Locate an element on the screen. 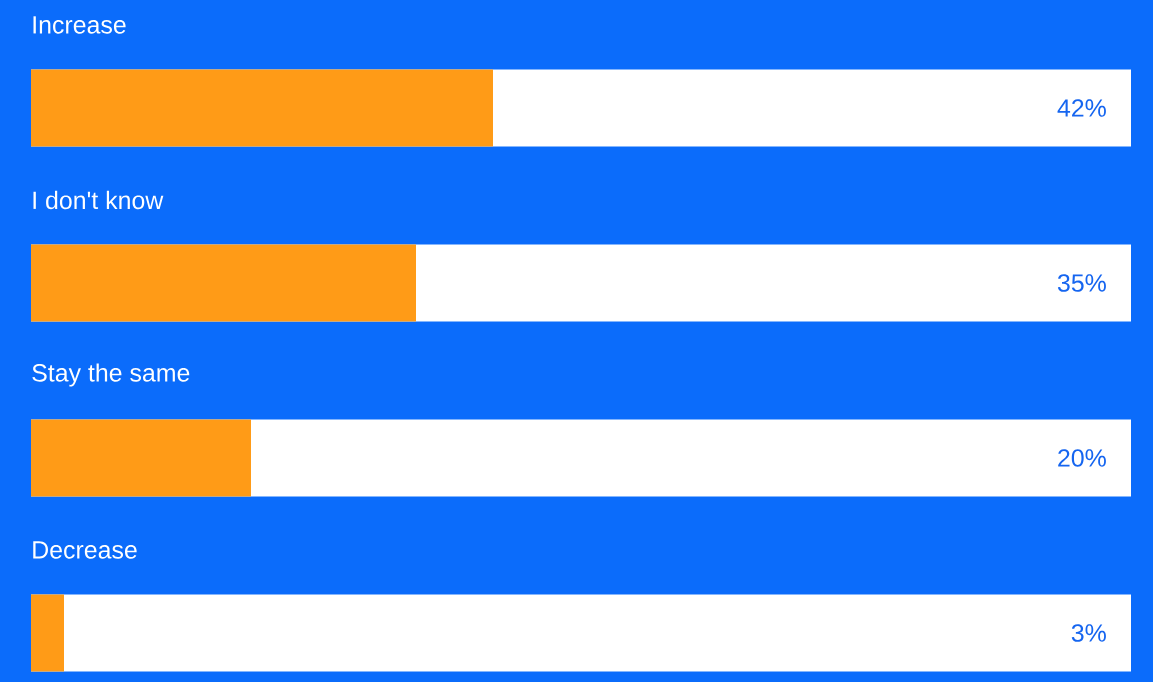 This screenshot has width=1153, height=682. data-label: 35% is located at coordinates (1081, 283).